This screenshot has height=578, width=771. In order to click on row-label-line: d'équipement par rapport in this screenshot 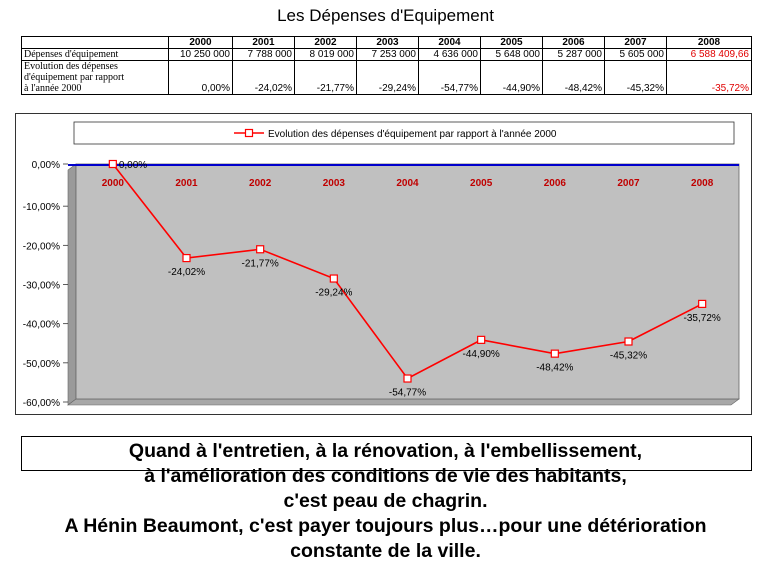, I will do `click(74, 77)`.